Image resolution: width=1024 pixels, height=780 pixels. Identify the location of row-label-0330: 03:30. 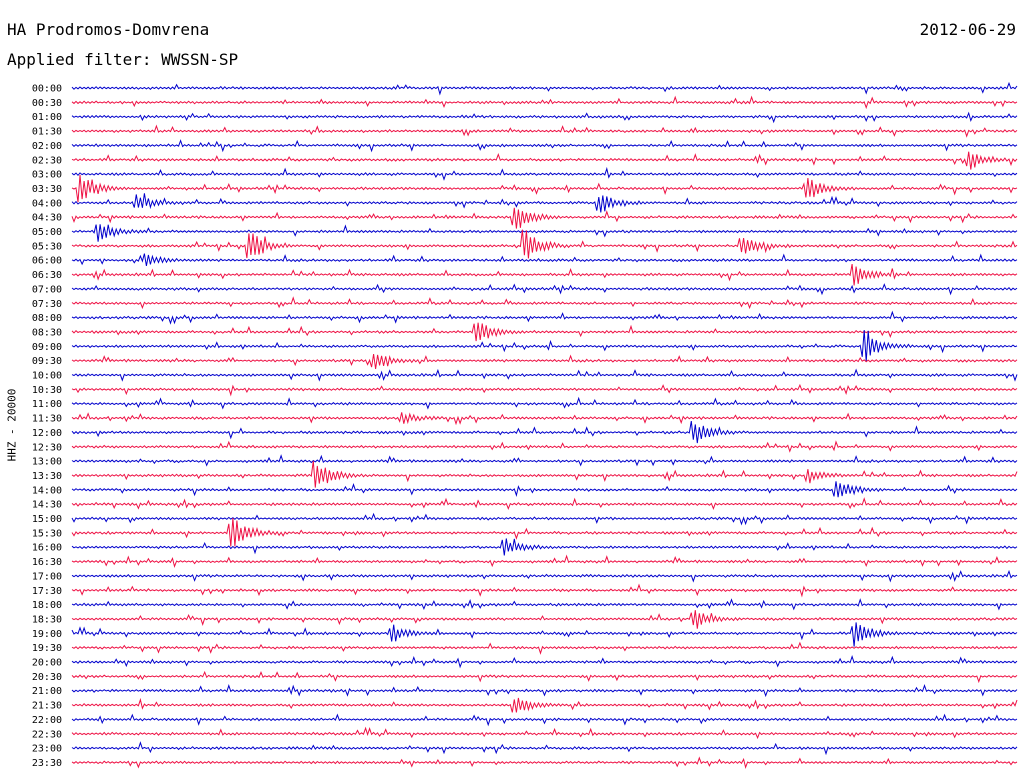
(47, 189).